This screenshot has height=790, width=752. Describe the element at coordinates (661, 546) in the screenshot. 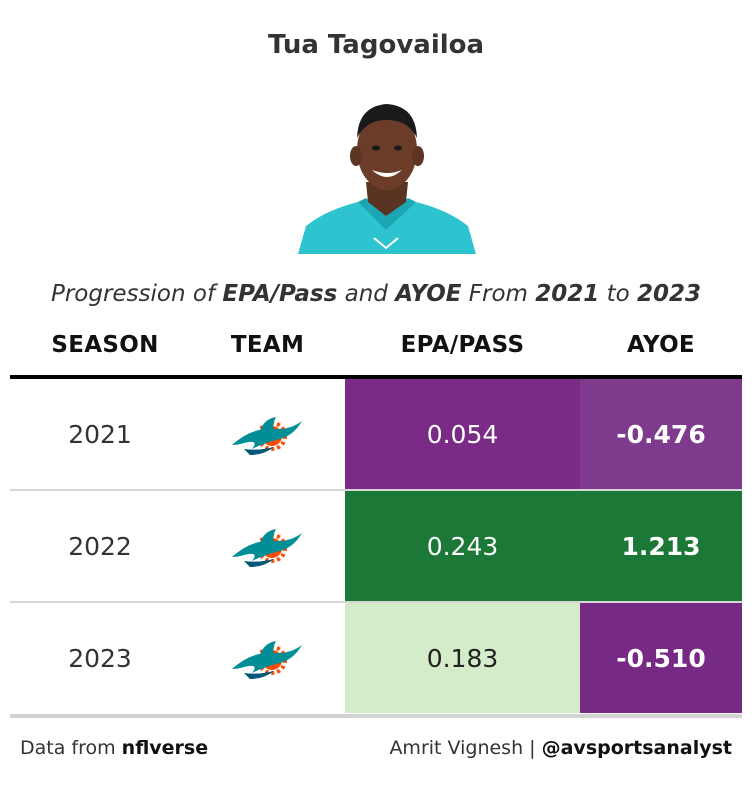

I see `ayoe-cell: 1.213` at that location.